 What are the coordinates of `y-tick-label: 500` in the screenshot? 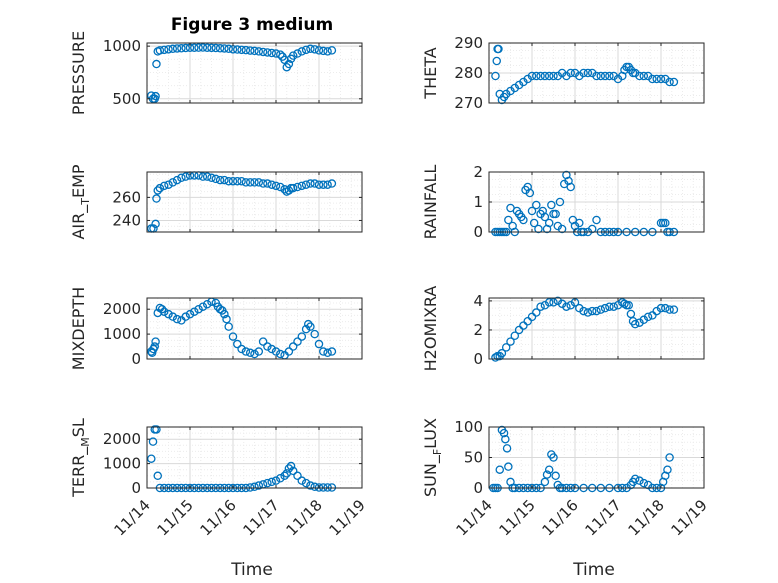 It's located at (126, 99).